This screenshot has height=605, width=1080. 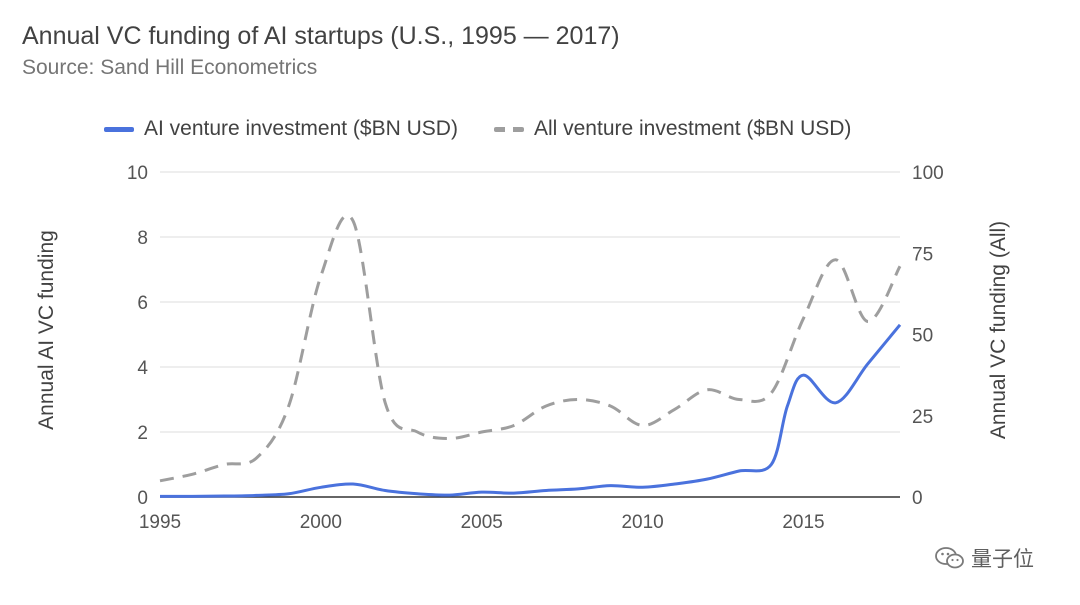 I want to click on y-right-tick-label: 25, so click(x=922, y=417).